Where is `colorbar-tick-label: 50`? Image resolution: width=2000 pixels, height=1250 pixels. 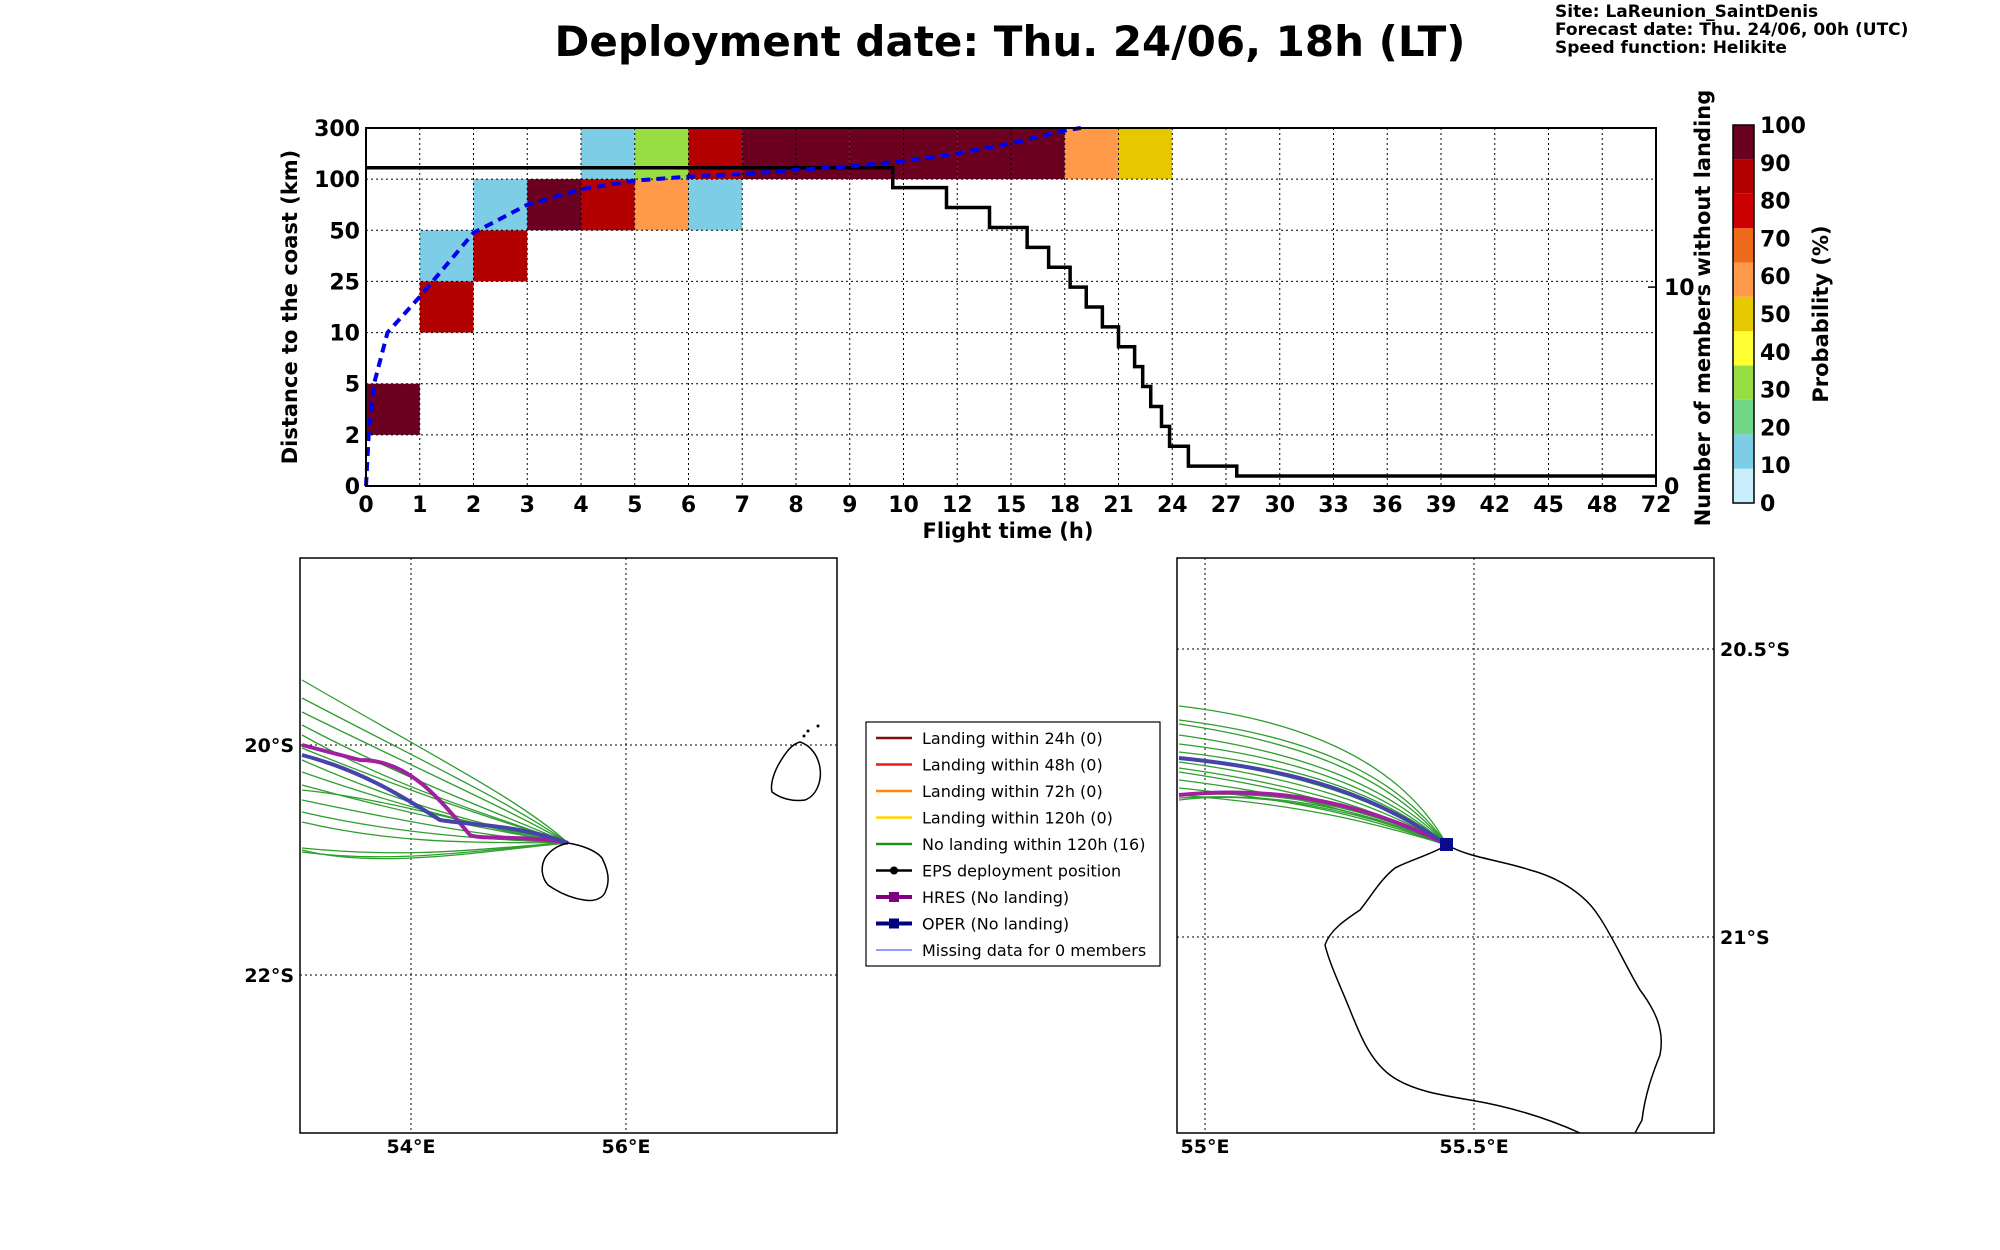 colorbar-tick-label: 50 is located at coordinates (1775, 315).